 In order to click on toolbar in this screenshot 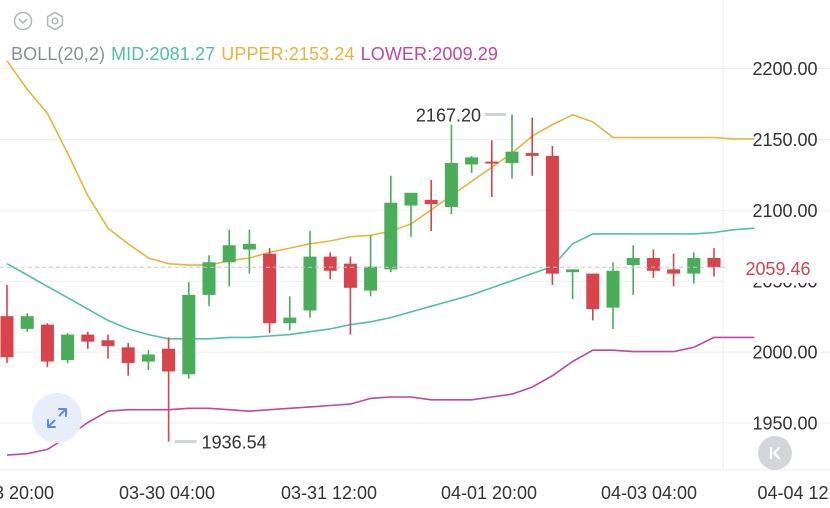, I will do `click(39, 21)`.